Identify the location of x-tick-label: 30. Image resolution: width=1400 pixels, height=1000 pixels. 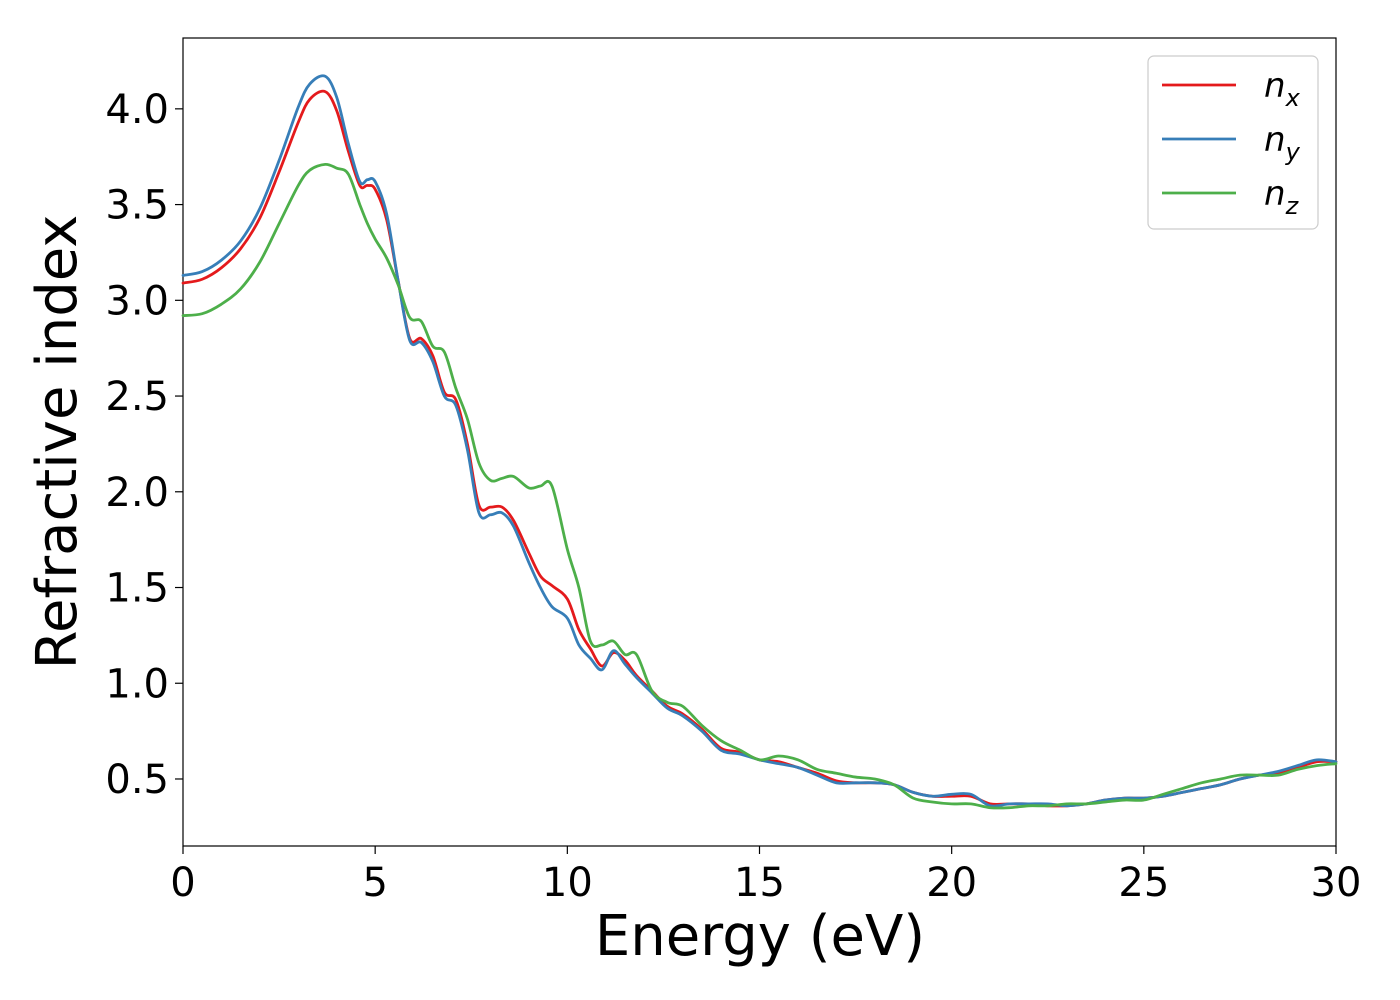
(1336, 883).